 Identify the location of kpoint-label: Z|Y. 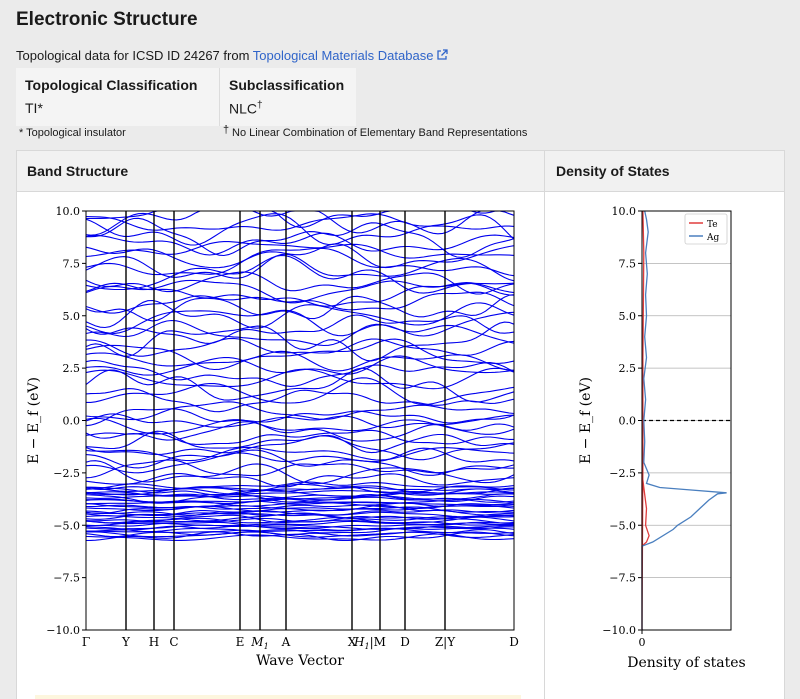
(445, 642).